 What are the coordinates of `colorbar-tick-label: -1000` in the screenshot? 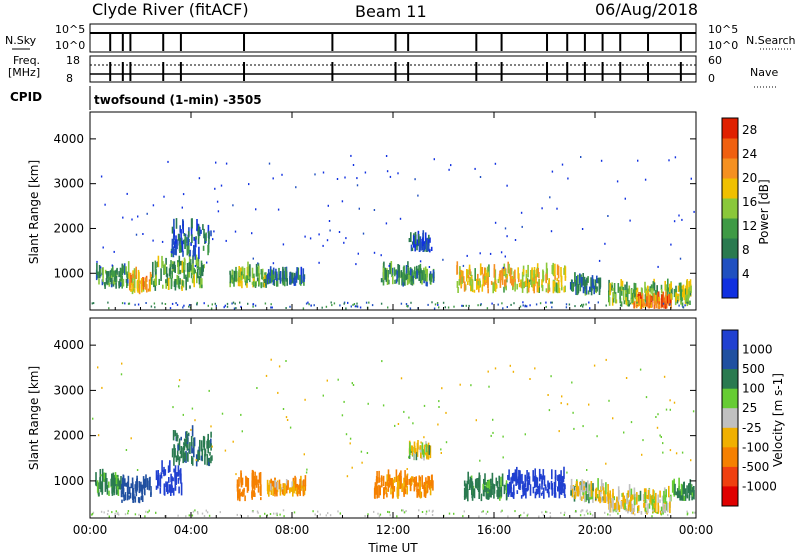 It's located at (759, 486).